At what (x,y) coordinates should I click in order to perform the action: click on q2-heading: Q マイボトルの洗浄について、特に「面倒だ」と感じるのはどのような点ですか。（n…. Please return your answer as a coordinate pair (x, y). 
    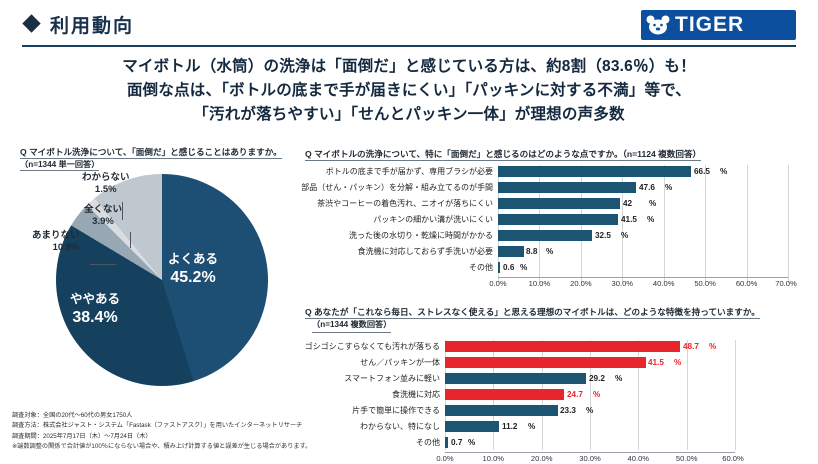
    Looking at the image, I should click on (555, 154).